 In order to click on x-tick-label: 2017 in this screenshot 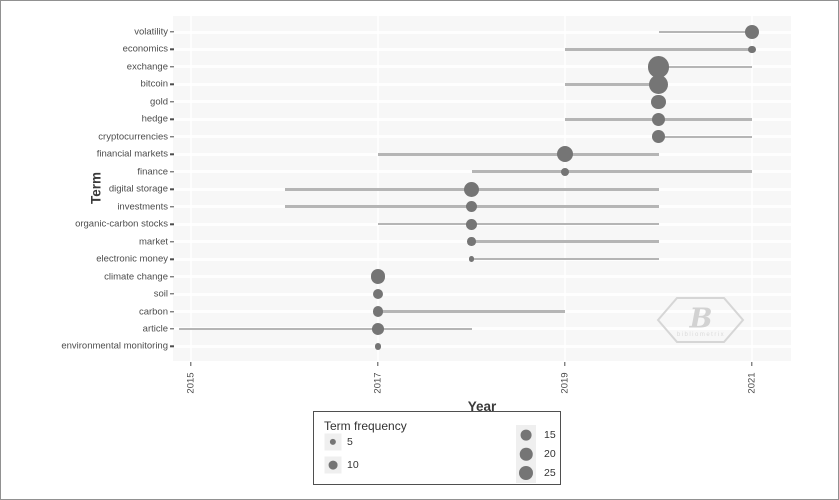, I will do `click(378, 383)`.